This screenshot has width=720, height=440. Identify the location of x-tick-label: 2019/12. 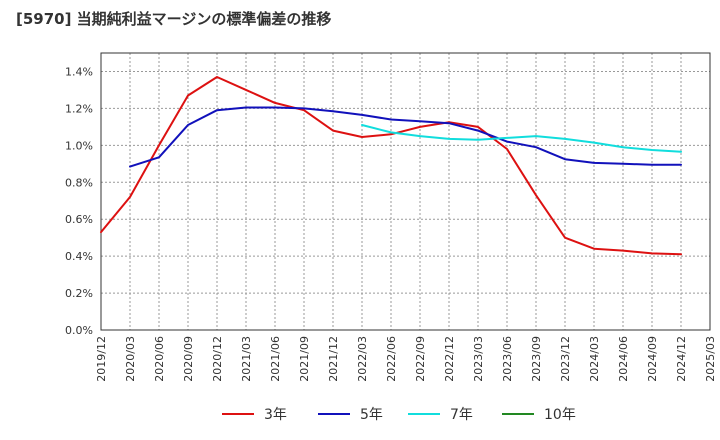
(101, 359).